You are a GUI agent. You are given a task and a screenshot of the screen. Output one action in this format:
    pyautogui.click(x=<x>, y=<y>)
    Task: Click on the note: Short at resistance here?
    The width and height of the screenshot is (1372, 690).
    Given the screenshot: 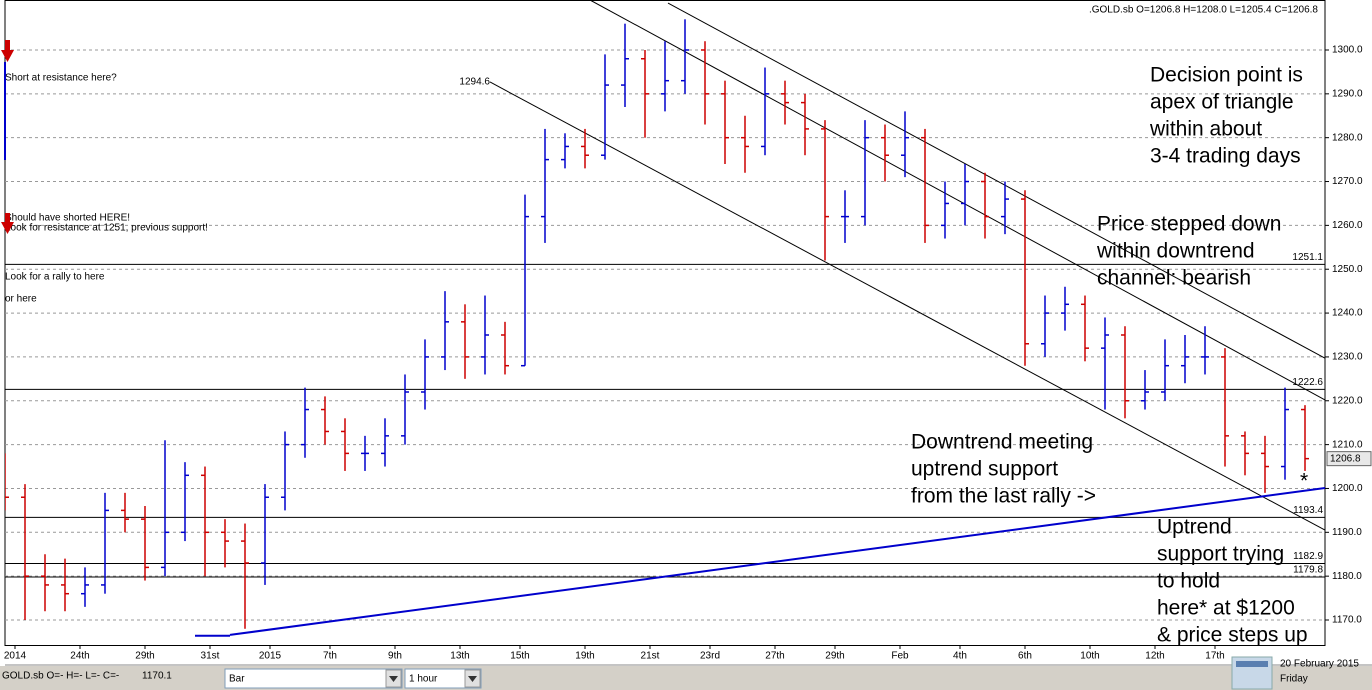 What is the action you would take?
    pyautogui.click(x=61, y=78)
    